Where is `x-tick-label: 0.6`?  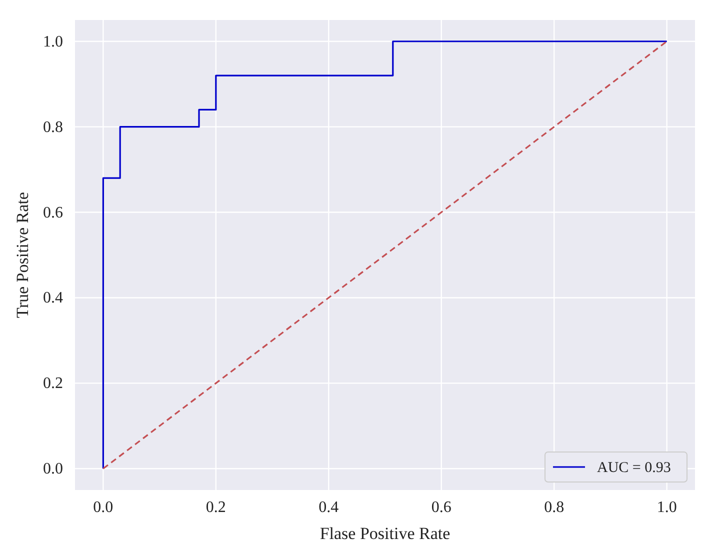
x-tick-label: 0.6 is located at coordinates (441, 507).